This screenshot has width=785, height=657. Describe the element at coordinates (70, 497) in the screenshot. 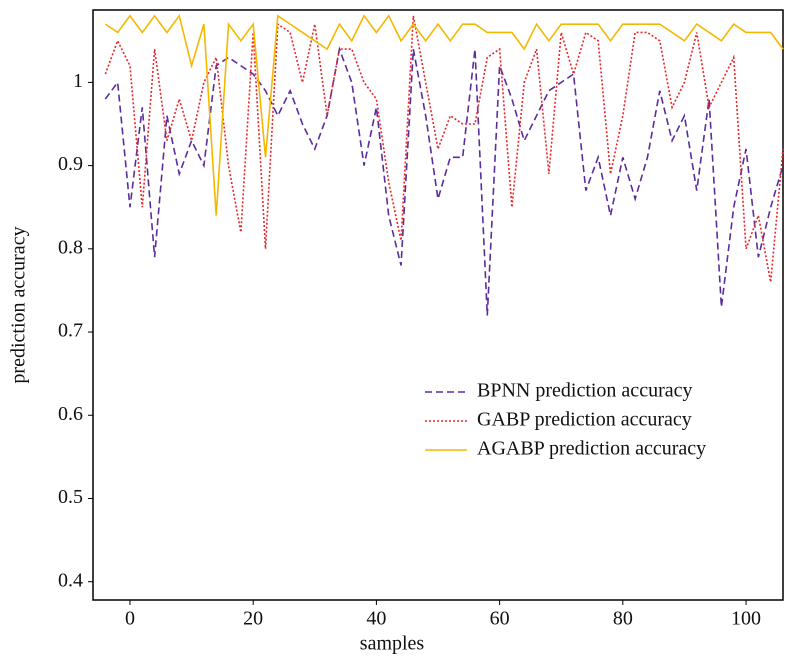

I see `y-tick-label: 0.5` at that location.